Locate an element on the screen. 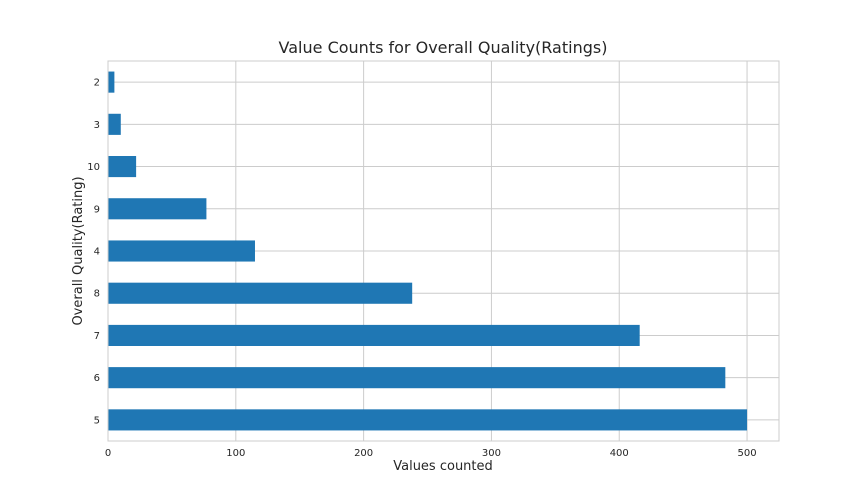  x-tick-label: 0 is located at coordinates (108, 453).